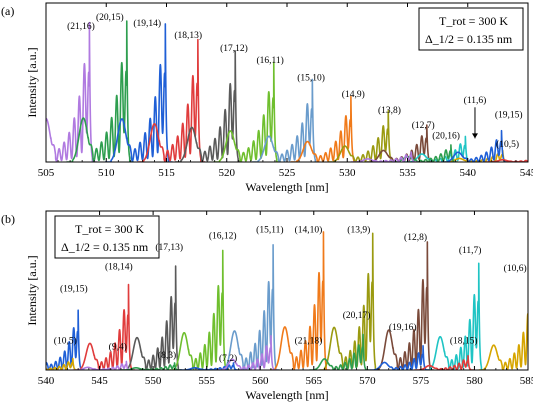 The height and width of the screenshot is (417, 533). I want to click on x-tick-label: 505, so click(46, 173).